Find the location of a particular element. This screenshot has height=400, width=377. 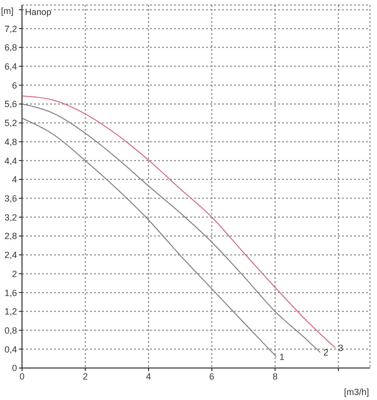

y-tick-label: 1,6 is located at coordinates (10, 293).